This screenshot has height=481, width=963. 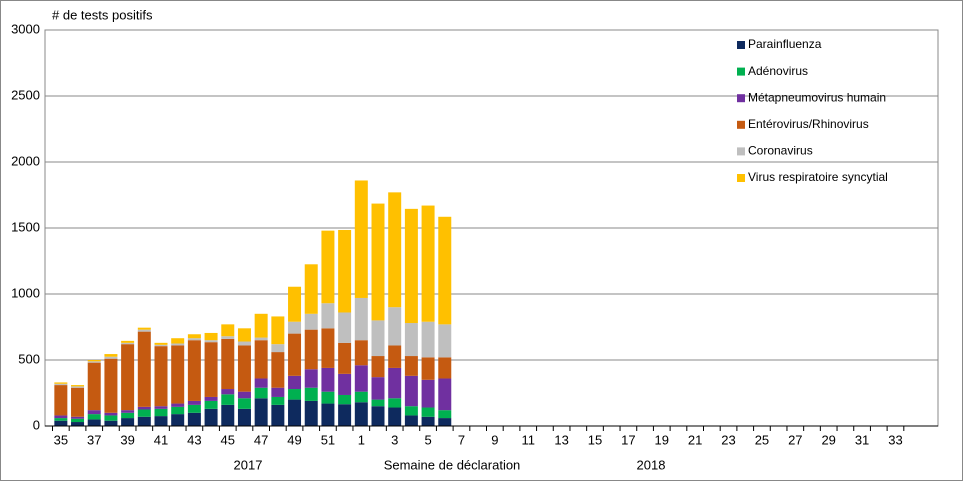 I want to click on legend-label: Métapneumovirus humain, so click(x=817, y=97).